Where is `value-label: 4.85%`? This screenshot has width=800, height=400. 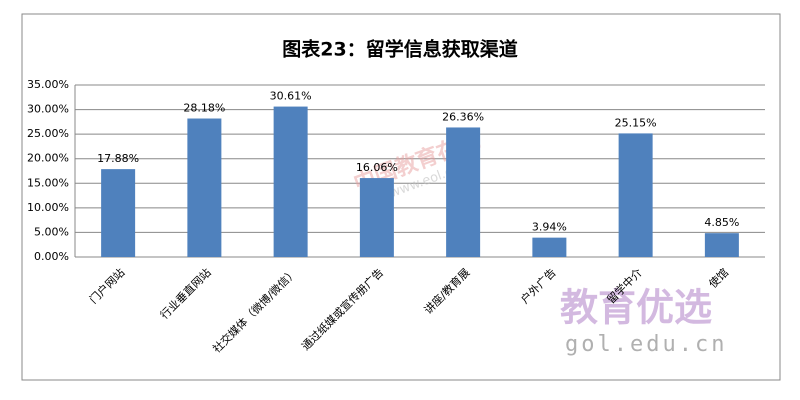
value-label: 4.85% is located at coordinates (721, 222).